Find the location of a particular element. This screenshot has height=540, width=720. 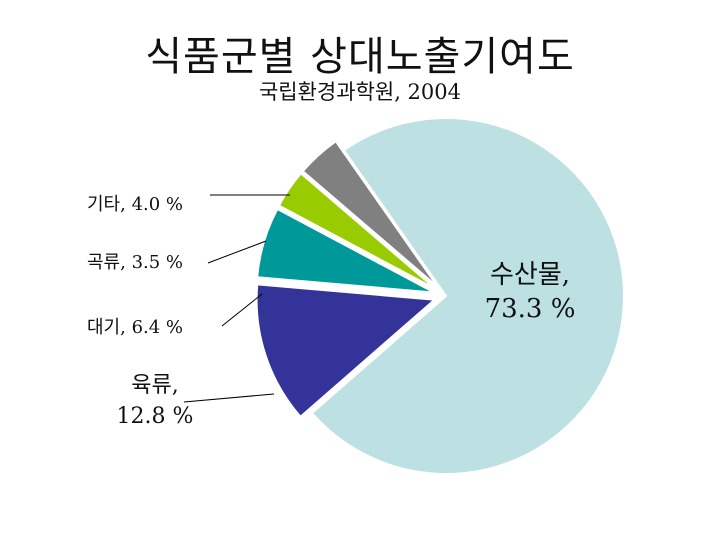

slice-label-3: 대기, 6.4 % is located at coordinates (135, 327).